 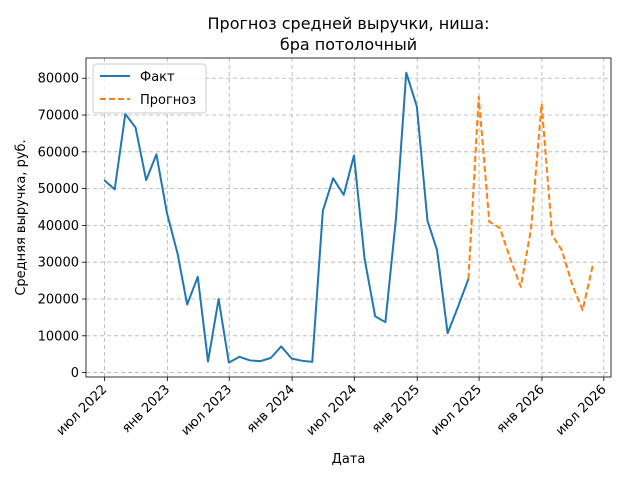 I want to click on y-tick-label: 20000, so click(x=58, y=299).